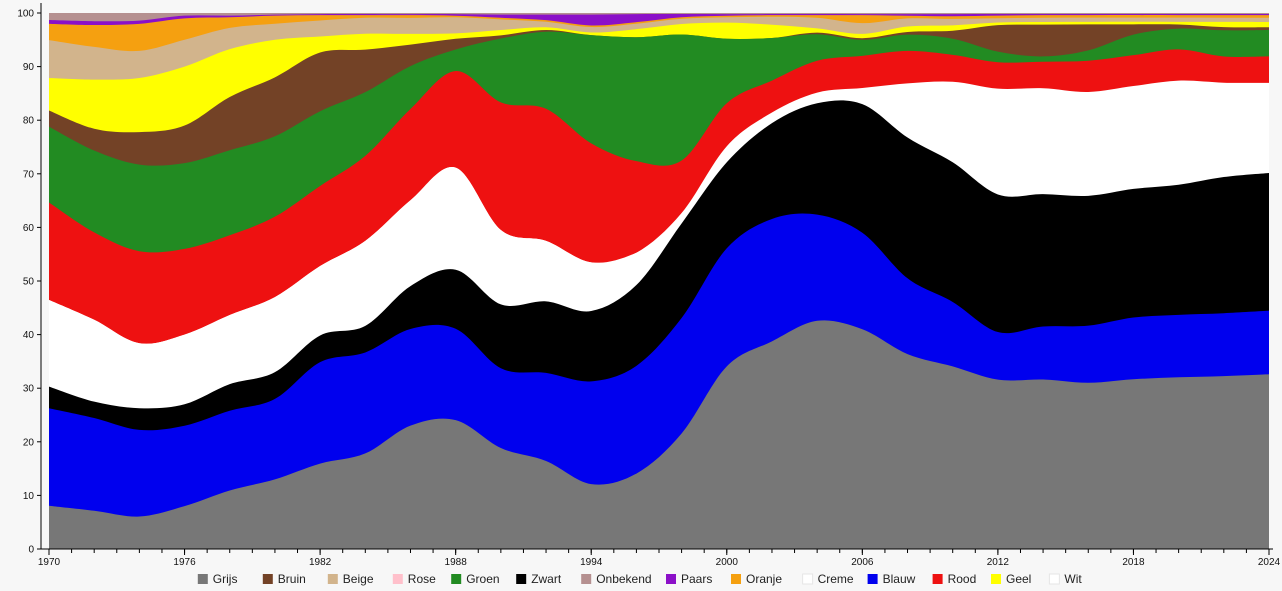 This screenshot has height=591, width=1282. Describe the element at coordinates (225, 579) in the screenshot. I see `legend-label: Grijs` at that location.